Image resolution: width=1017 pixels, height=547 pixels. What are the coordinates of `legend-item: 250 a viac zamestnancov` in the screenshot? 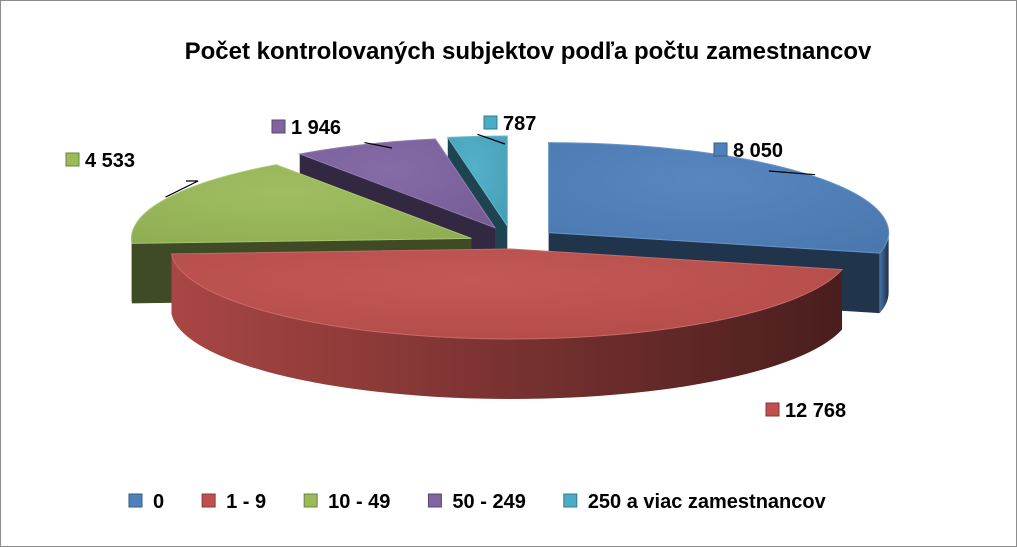 It's located at (695, 502).